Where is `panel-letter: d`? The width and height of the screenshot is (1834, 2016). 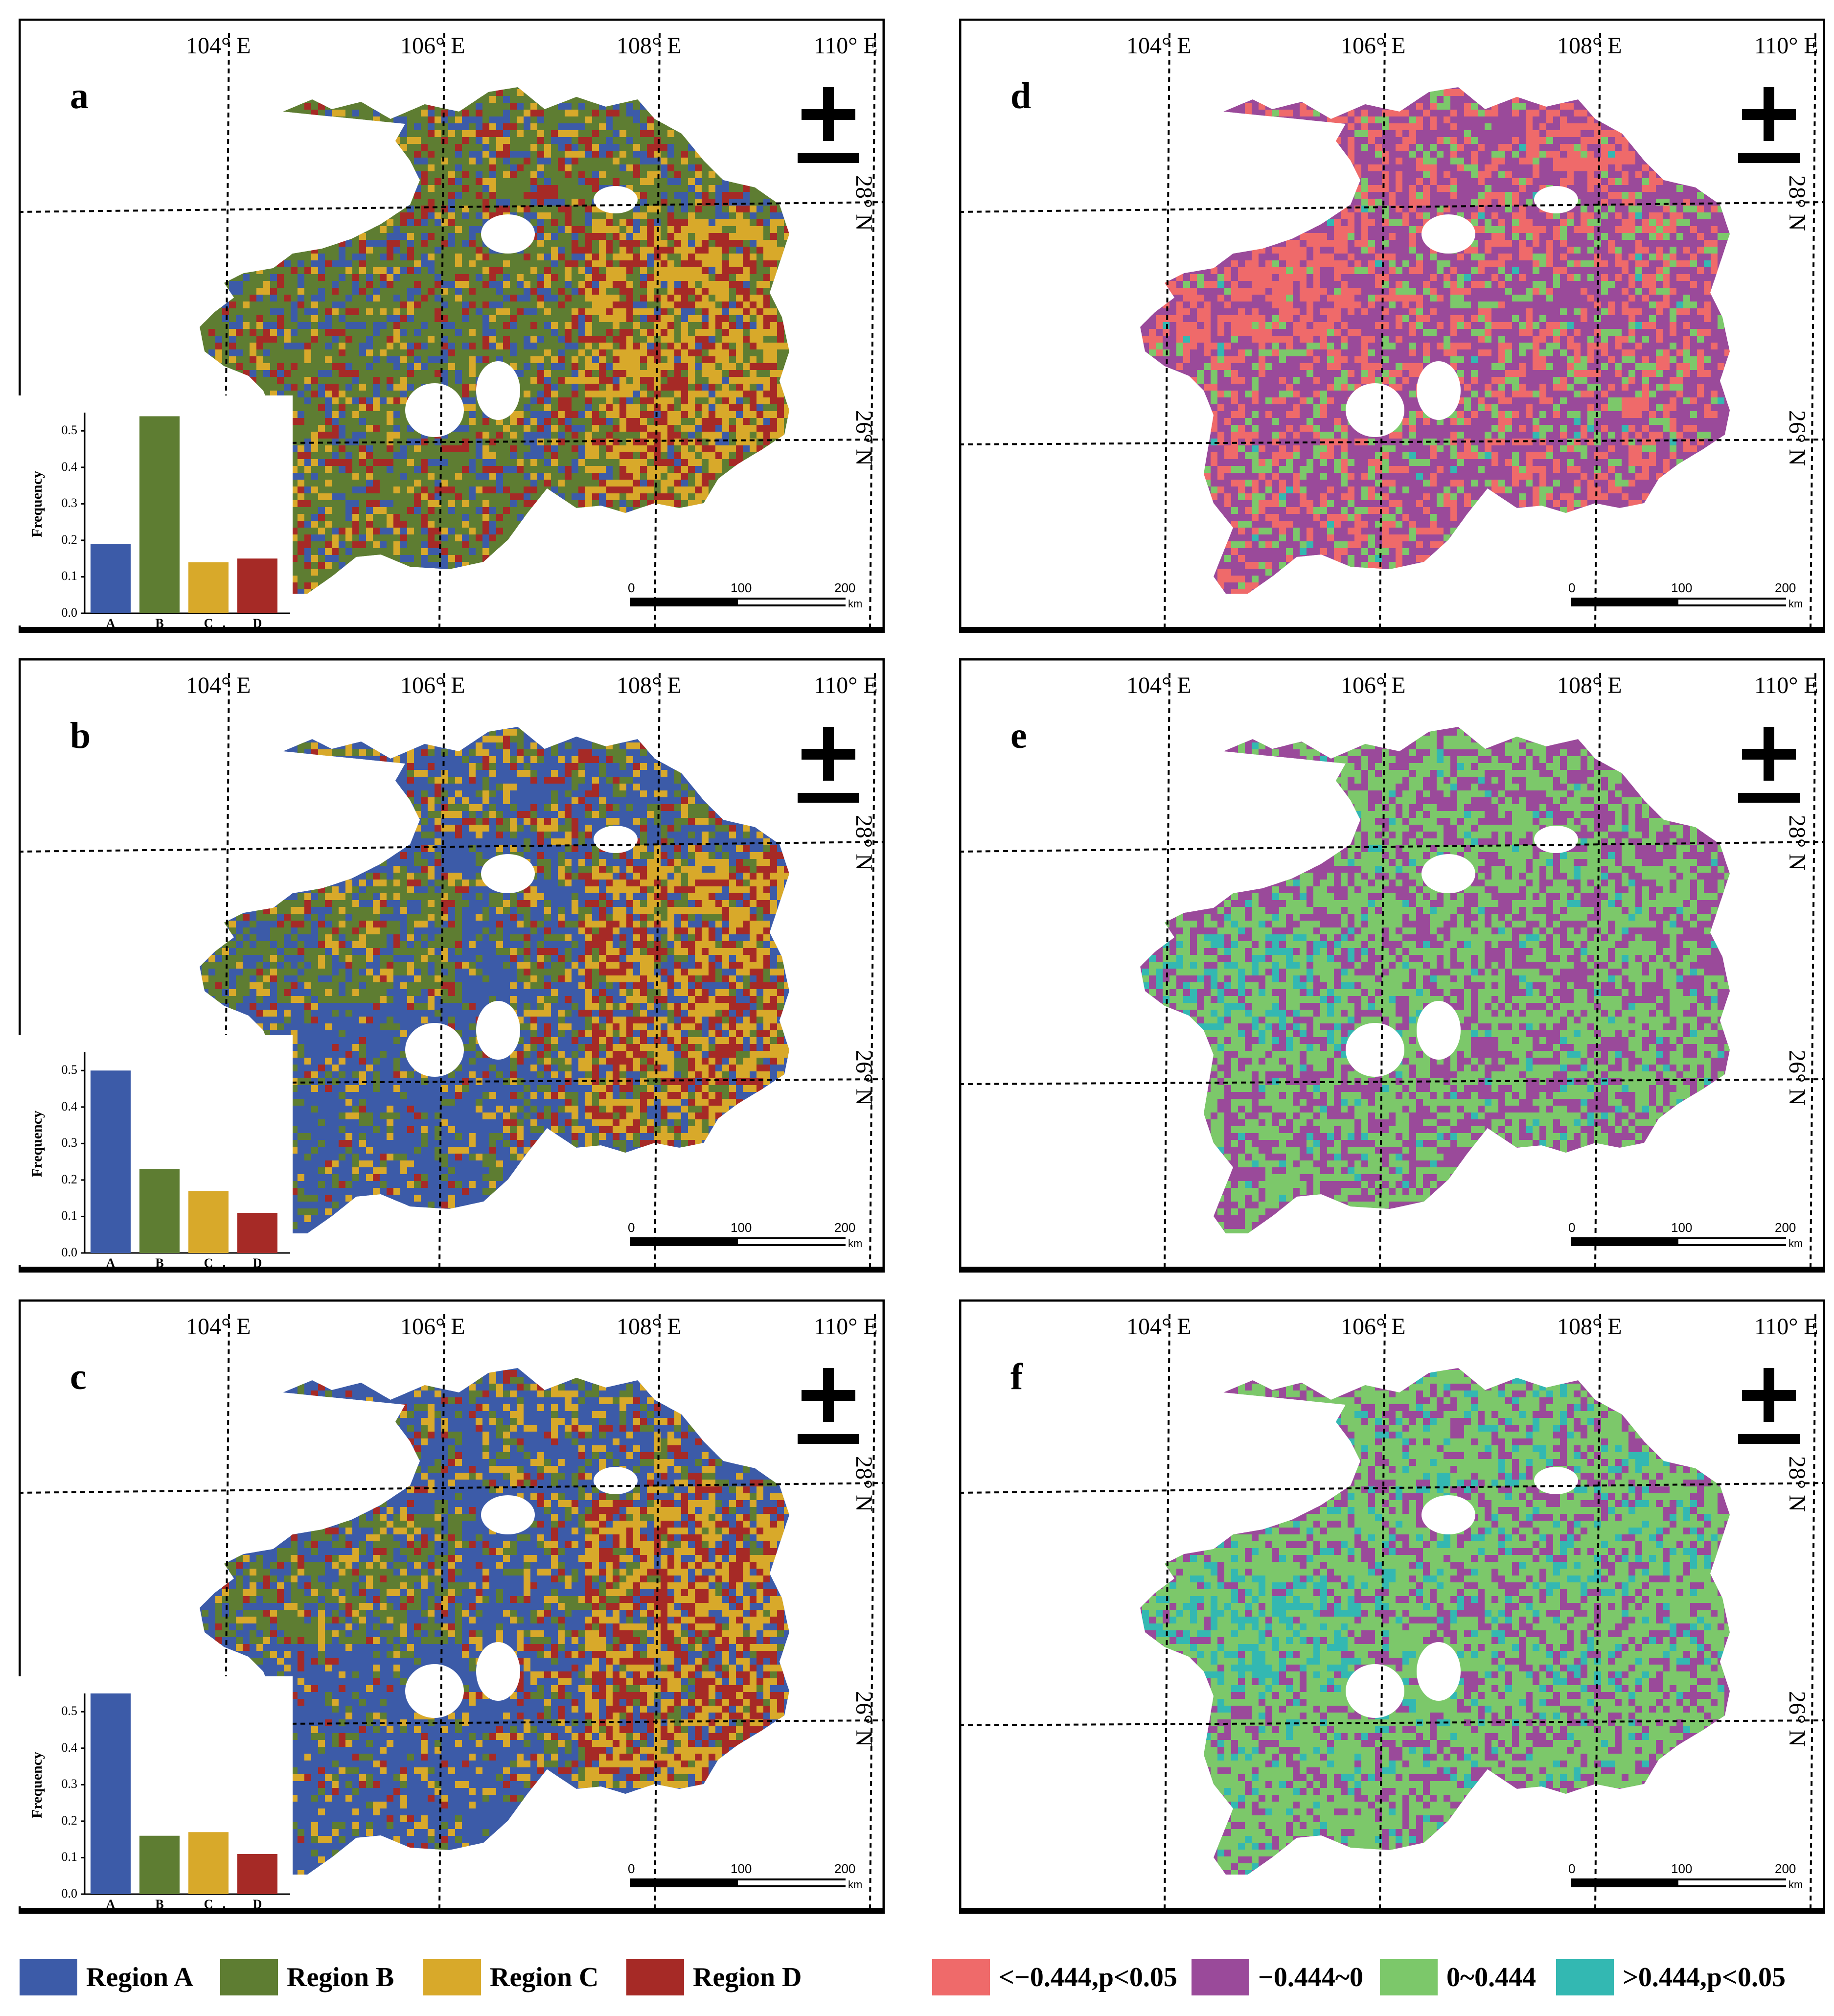 panel-letter: d is located at coordinates (1020, 96).